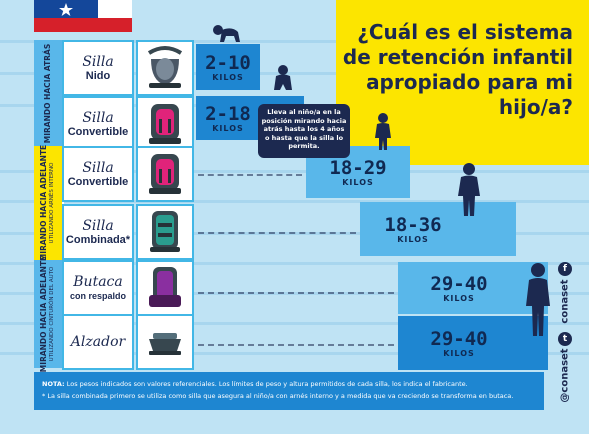 Image resolution: width=589 pixels, height=434 pixels. What do you see at coordinates (413, 224) in the screenshot?
I see `weight-range-value: 18-36` at bounding box center [413, 224].